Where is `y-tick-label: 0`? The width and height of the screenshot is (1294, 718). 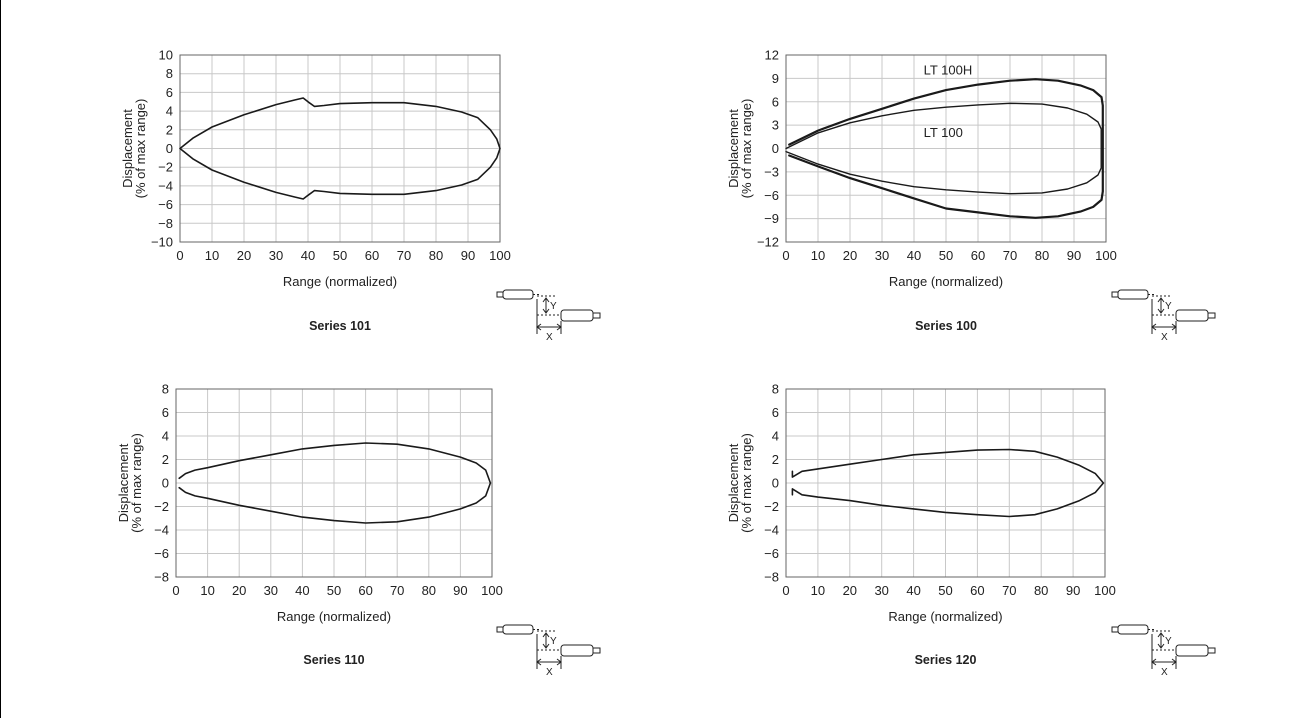 y-tick-label: 0 is located at coordinates (775, 148).